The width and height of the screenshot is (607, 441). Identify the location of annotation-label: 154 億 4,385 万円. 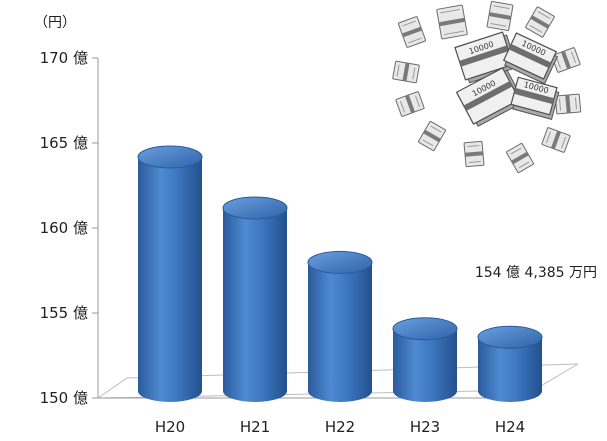
(536, 273).